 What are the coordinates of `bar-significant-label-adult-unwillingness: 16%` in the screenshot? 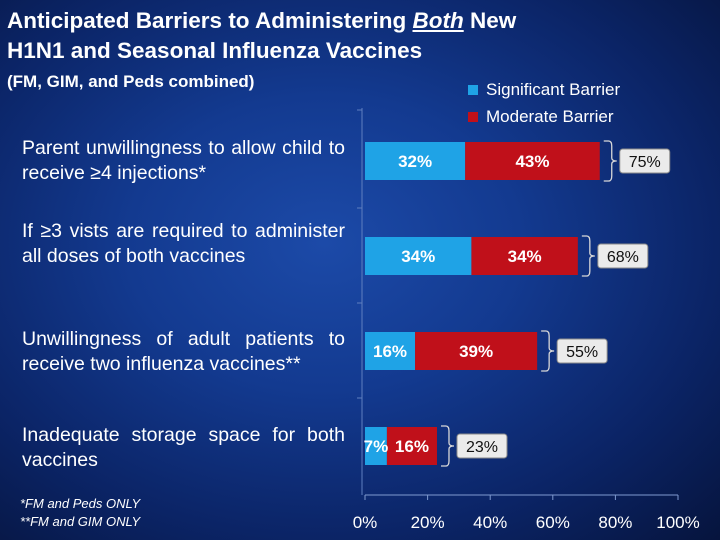 It's located at (390, 351).